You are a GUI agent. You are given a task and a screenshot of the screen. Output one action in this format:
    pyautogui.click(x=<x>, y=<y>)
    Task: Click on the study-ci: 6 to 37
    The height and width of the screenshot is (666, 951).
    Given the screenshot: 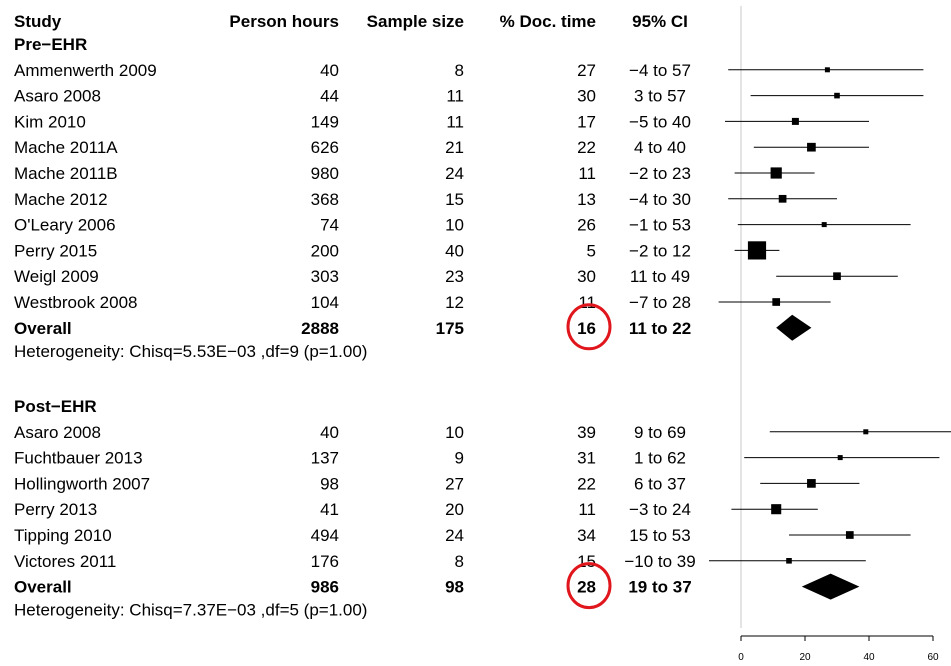 What is the action you would take?
    pyautogui.click(x=660, y=483)
    